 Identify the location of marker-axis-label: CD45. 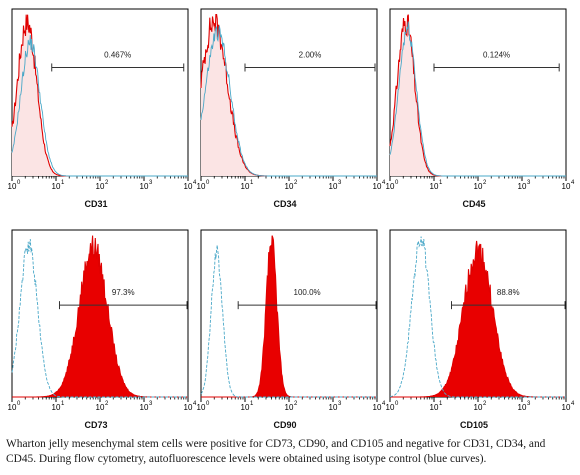
(473, 204).